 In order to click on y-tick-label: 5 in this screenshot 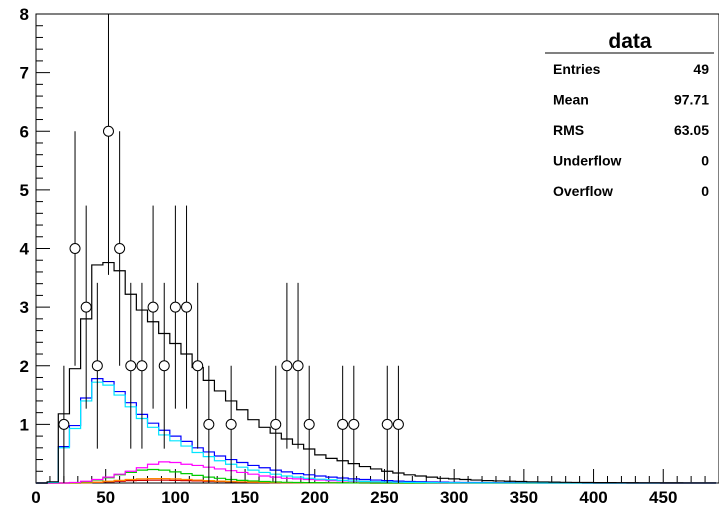, I will do `click(24, 190)`.